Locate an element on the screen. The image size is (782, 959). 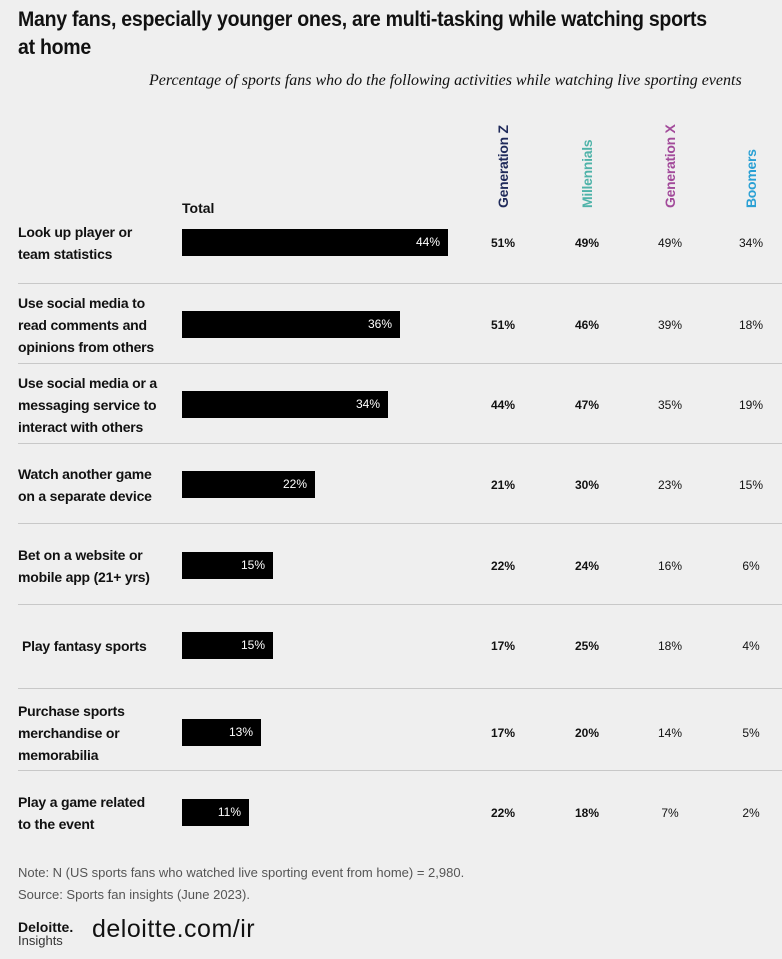
total-bar-label: 11% is located at coordinates (229, 812).